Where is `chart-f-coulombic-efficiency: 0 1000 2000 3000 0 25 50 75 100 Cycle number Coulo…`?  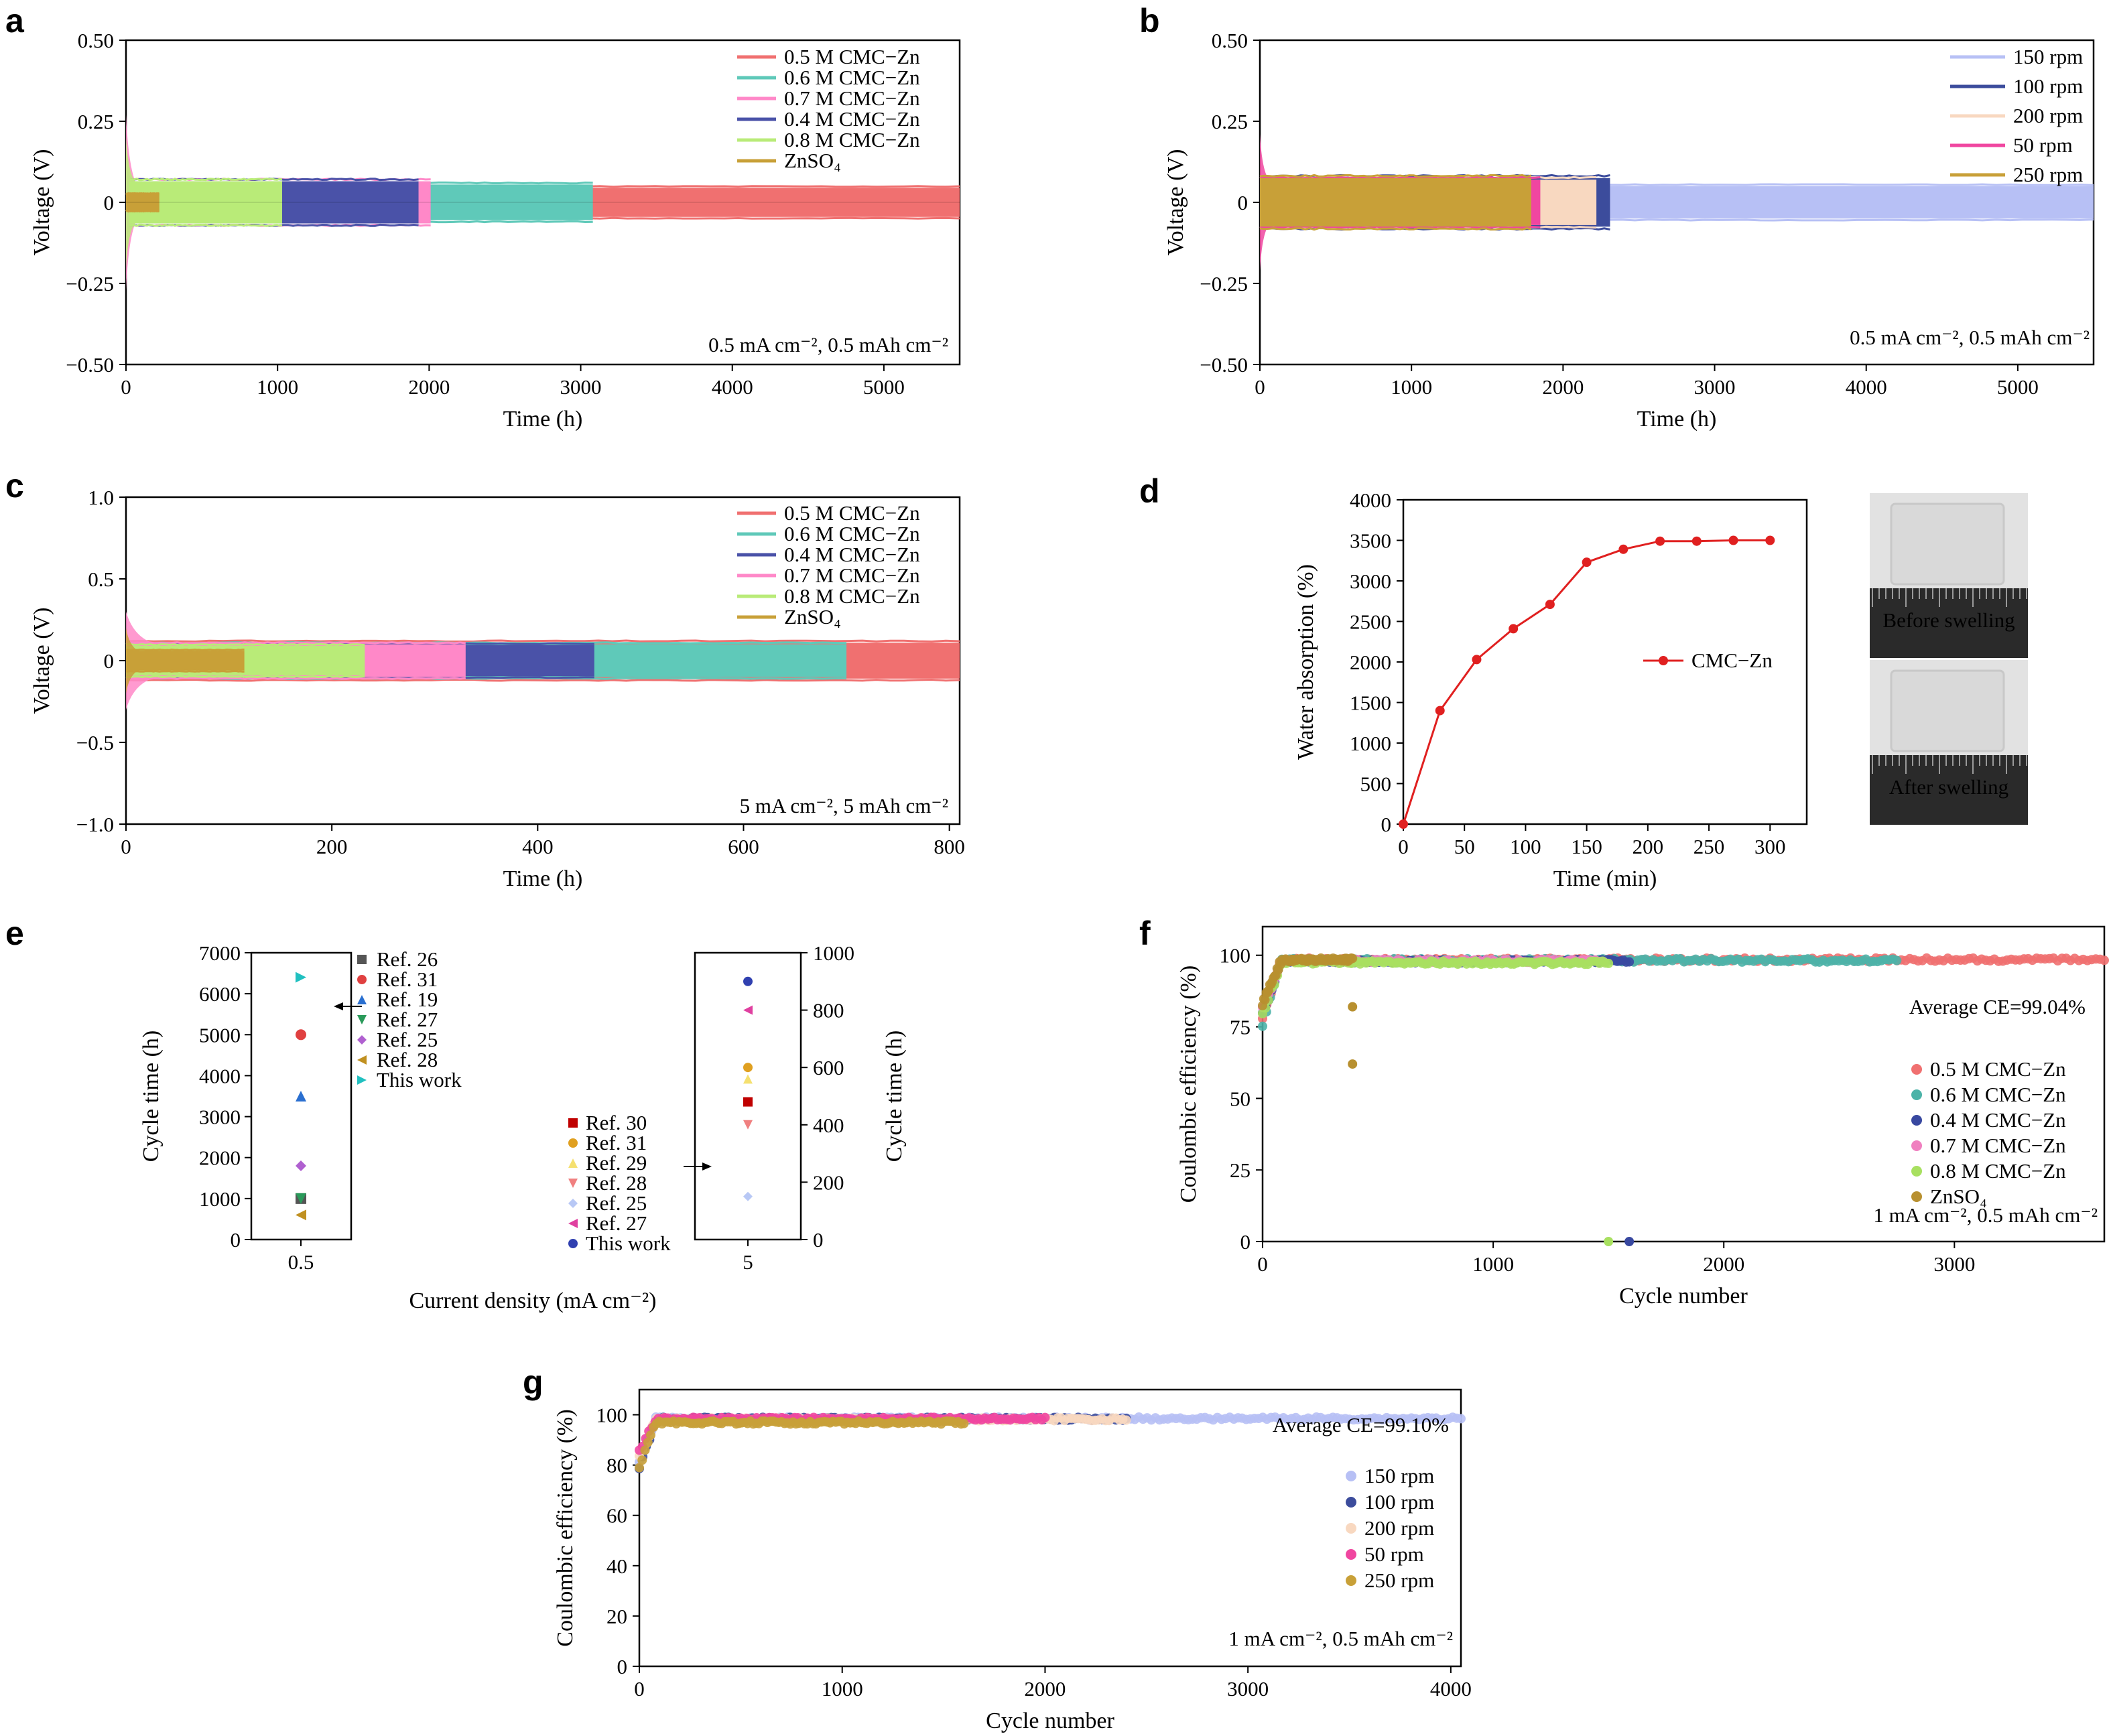 chart-f-coulombic-efficiency: 0 1000 2000 3000 0 25 50 75 100 Cycle number Coulo… is located at coordinates (1642, 1117).